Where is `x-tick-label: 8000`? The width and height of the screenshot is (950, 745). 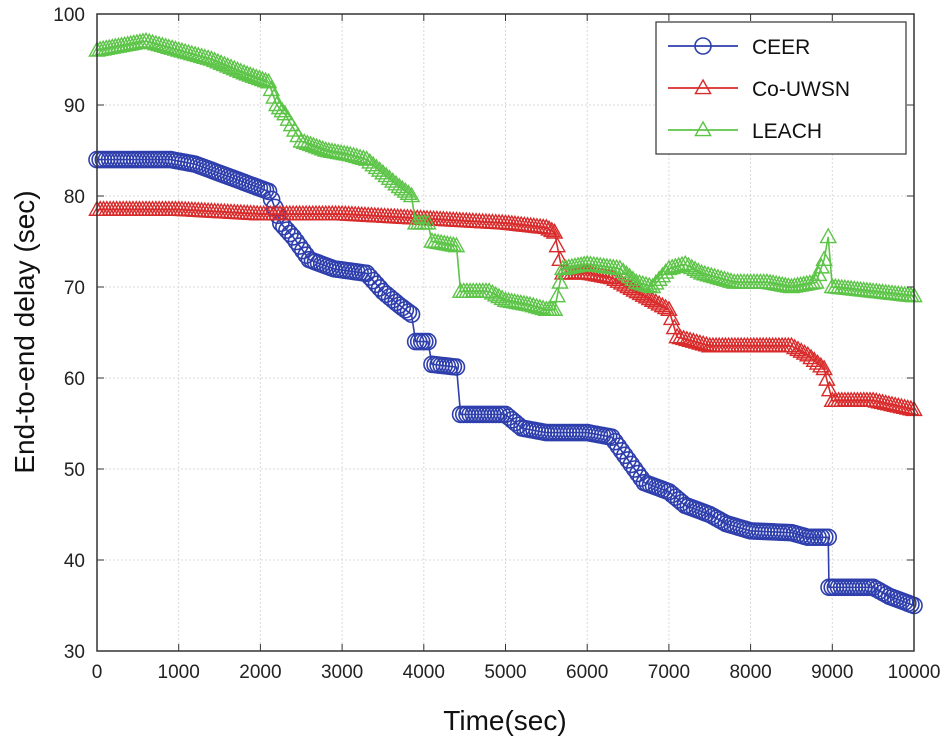
x-tick-label: 8000 is located at coordinates (750, 672).